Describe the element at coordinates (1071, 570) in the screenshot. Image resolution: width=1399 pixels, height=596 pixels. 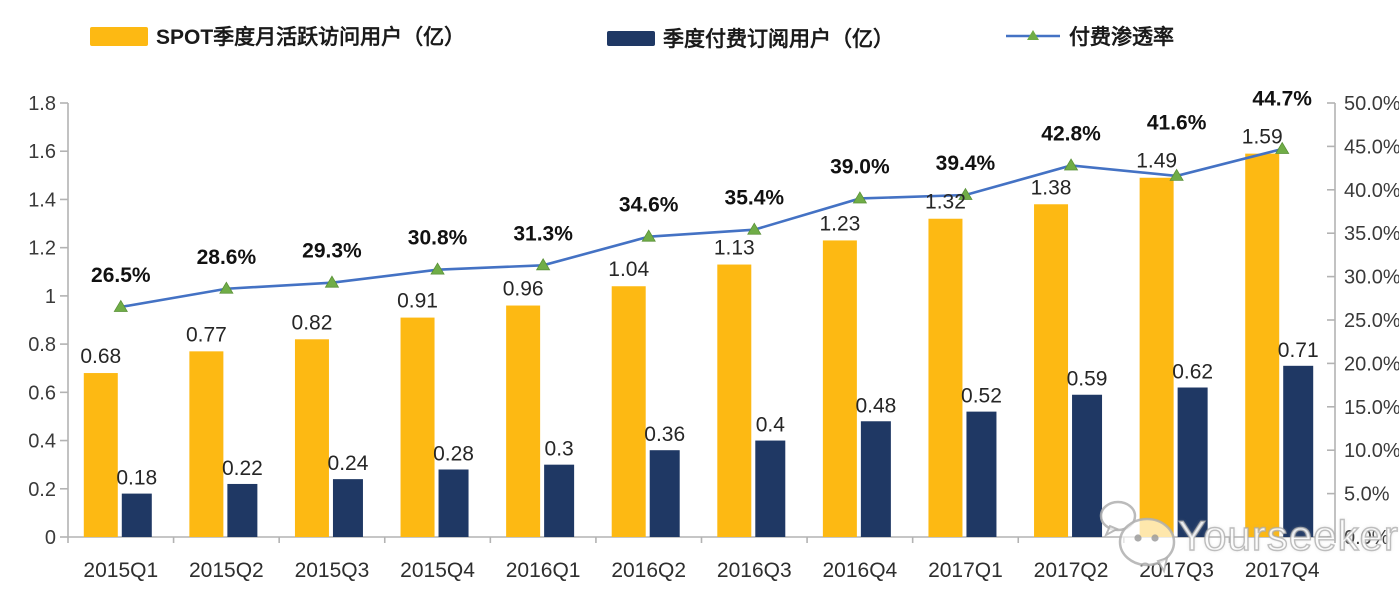
I see `x-axis-label: 2017Q2` at that location.